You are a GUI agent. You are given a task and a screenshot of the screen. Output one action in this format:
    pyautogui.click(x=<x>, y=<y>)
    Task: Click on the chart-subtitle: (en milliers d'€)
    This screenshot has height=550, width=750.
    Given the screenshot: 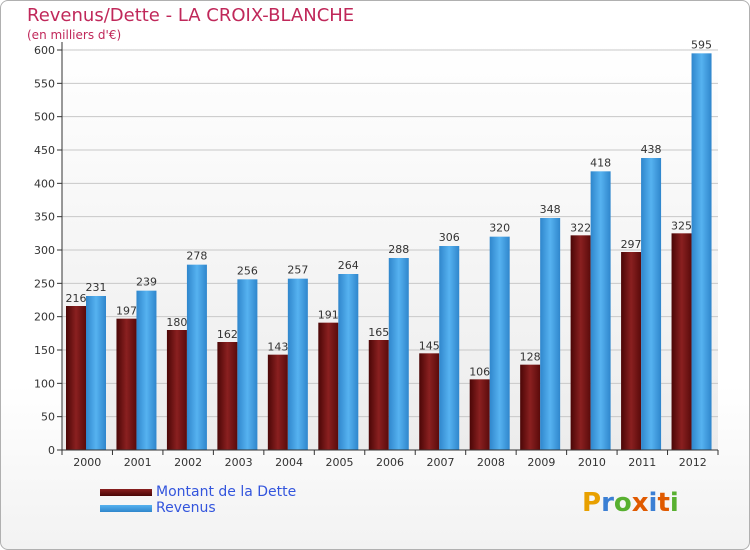 What is the action you would take?
    pyautogui.click(x=74, y=35)
    